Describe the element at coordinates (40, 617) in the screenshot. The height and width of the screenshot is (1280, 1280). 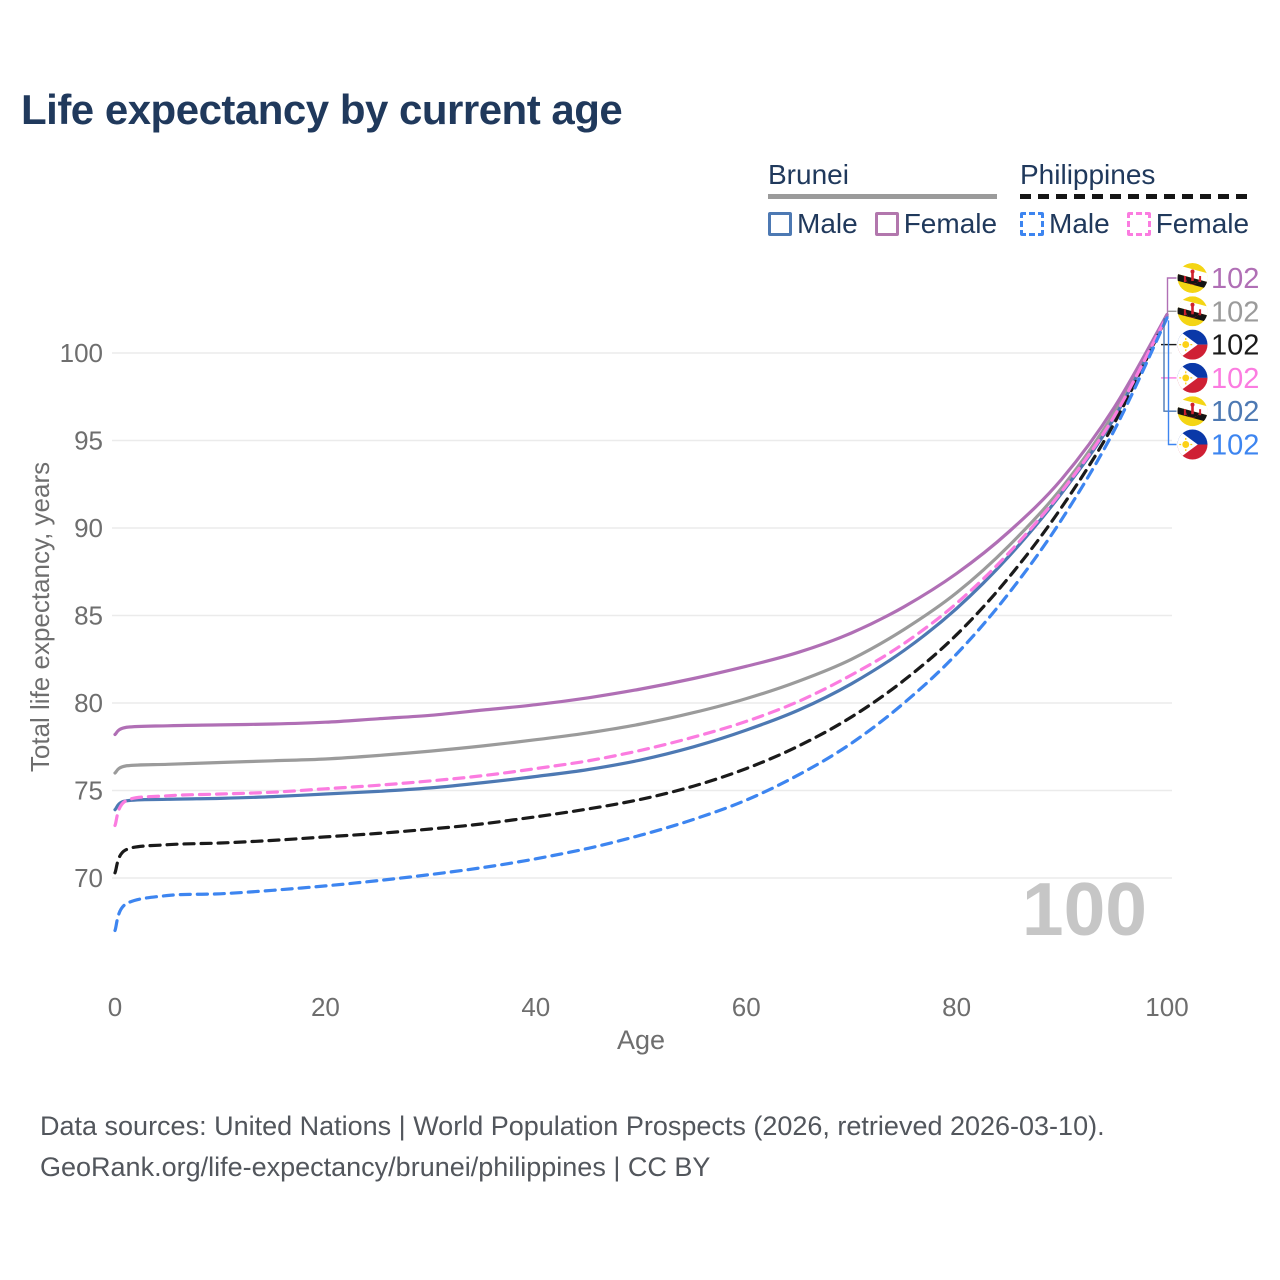
I see `y-axis-title: Total life expectancy, years` at that location.